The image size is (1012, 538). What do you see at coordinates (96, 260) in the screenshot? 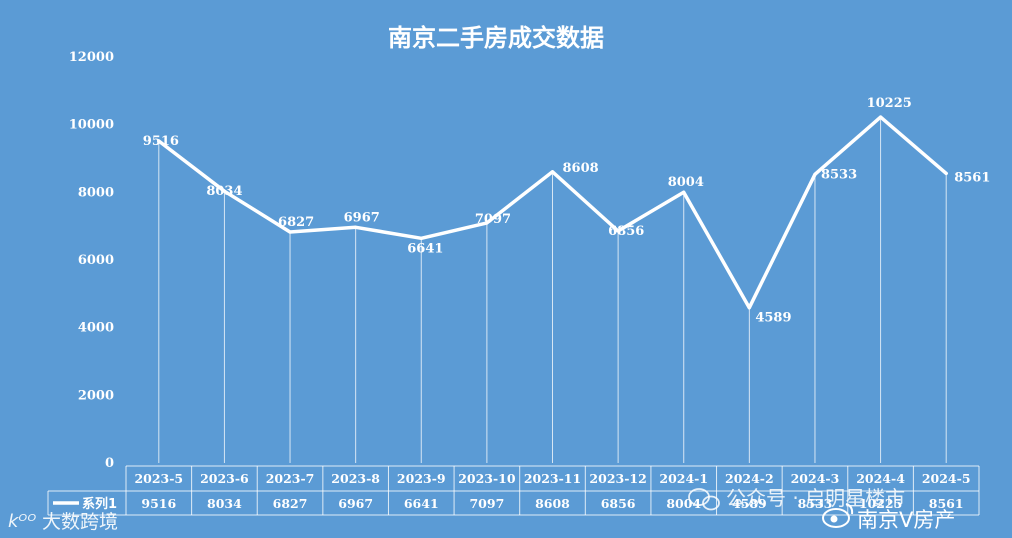
I see `y-tick-label: 6000` at bounding box center [96, 260].